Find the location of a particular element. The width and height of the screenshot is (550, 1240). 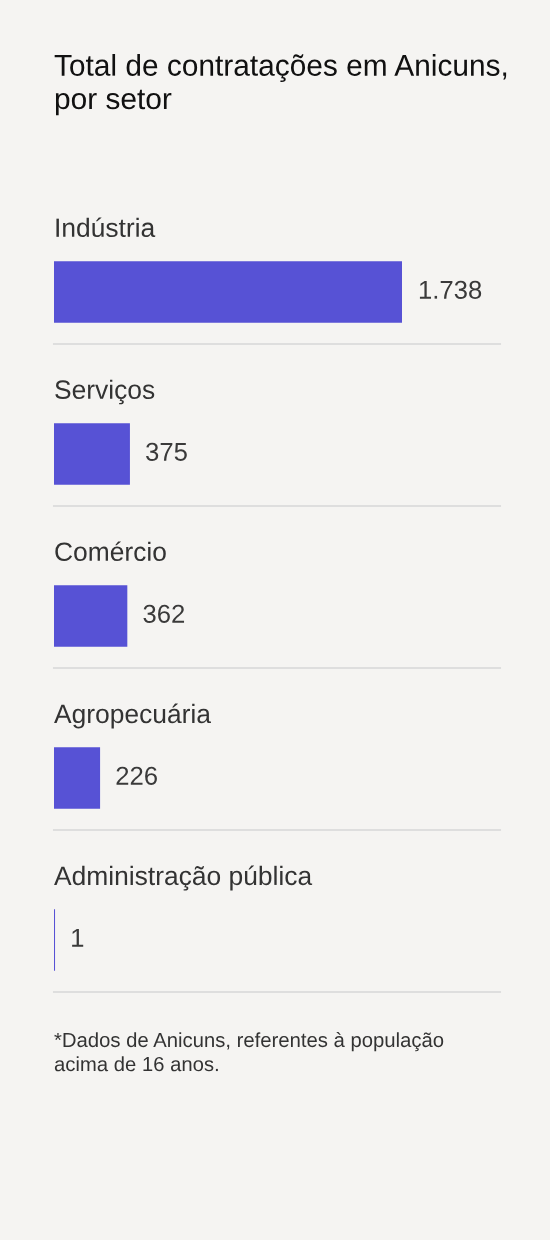

data-label: 362 is located at coordinates (164, 613).